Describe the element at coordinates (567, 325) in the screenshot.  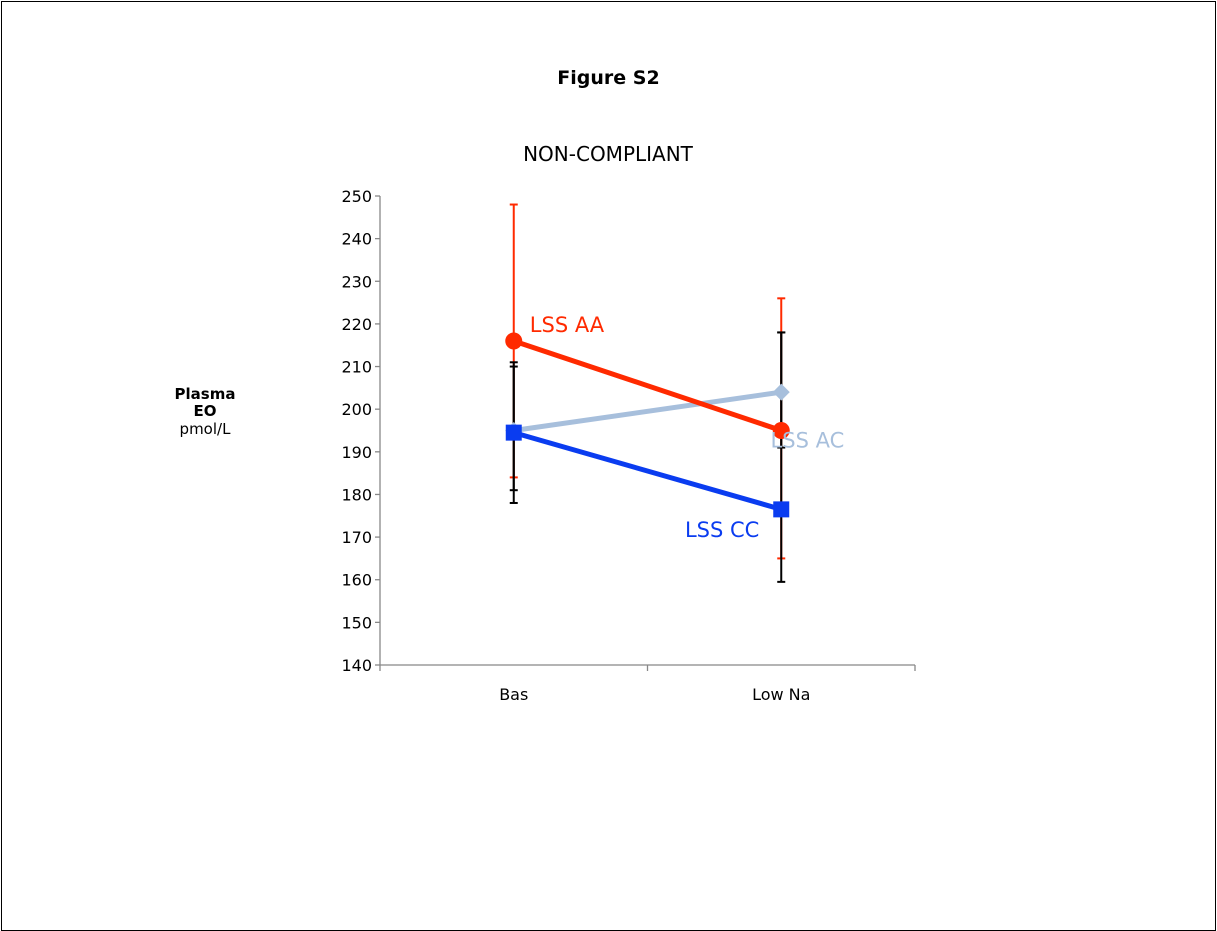
I see `series-label: LSS AA` at that location.